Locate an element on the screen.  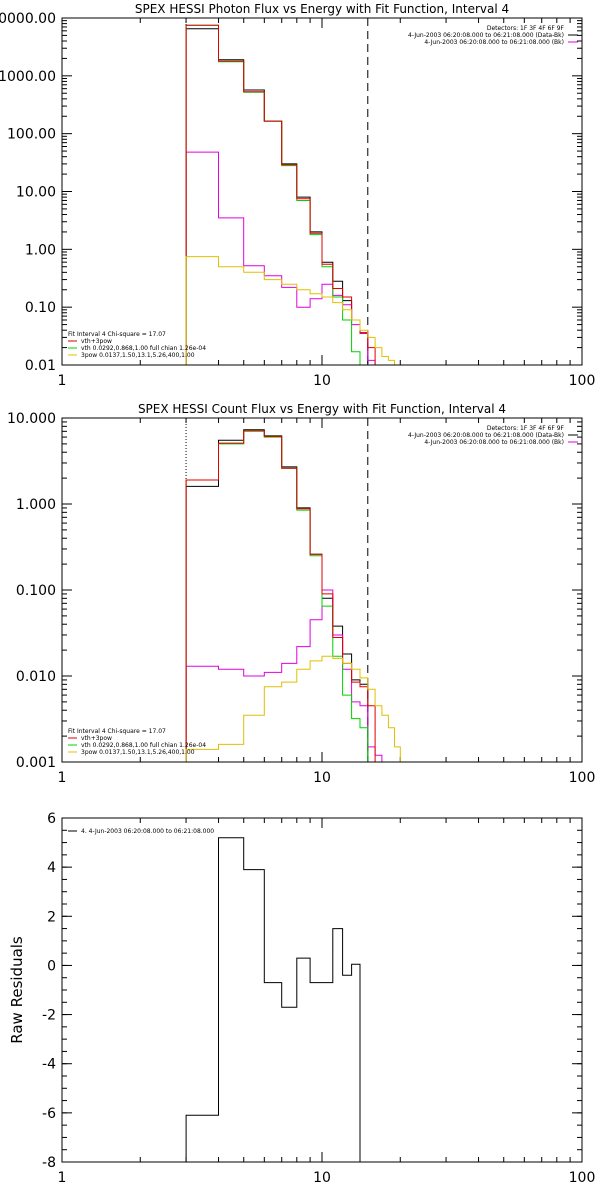
y-tick-label: 10.00 is located at coordinates (36, 193).